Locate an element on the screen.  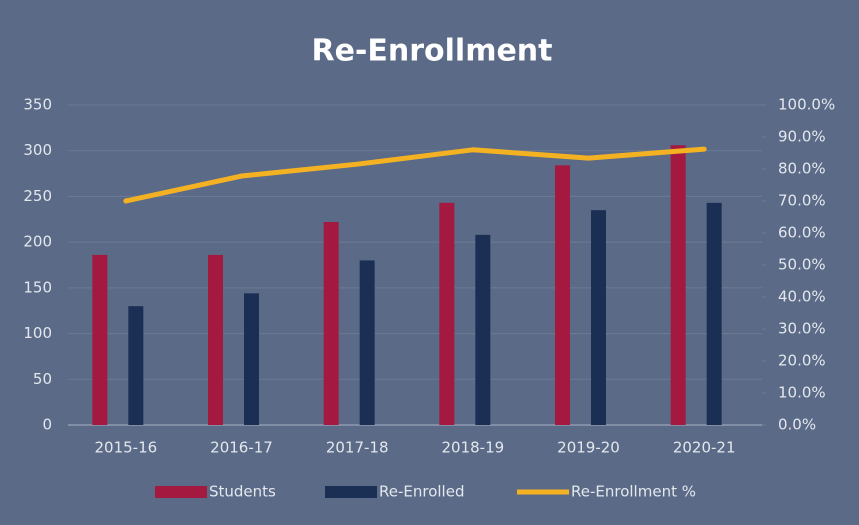
x-tick-label: 2017-18 is located at coordinates (357, 448).